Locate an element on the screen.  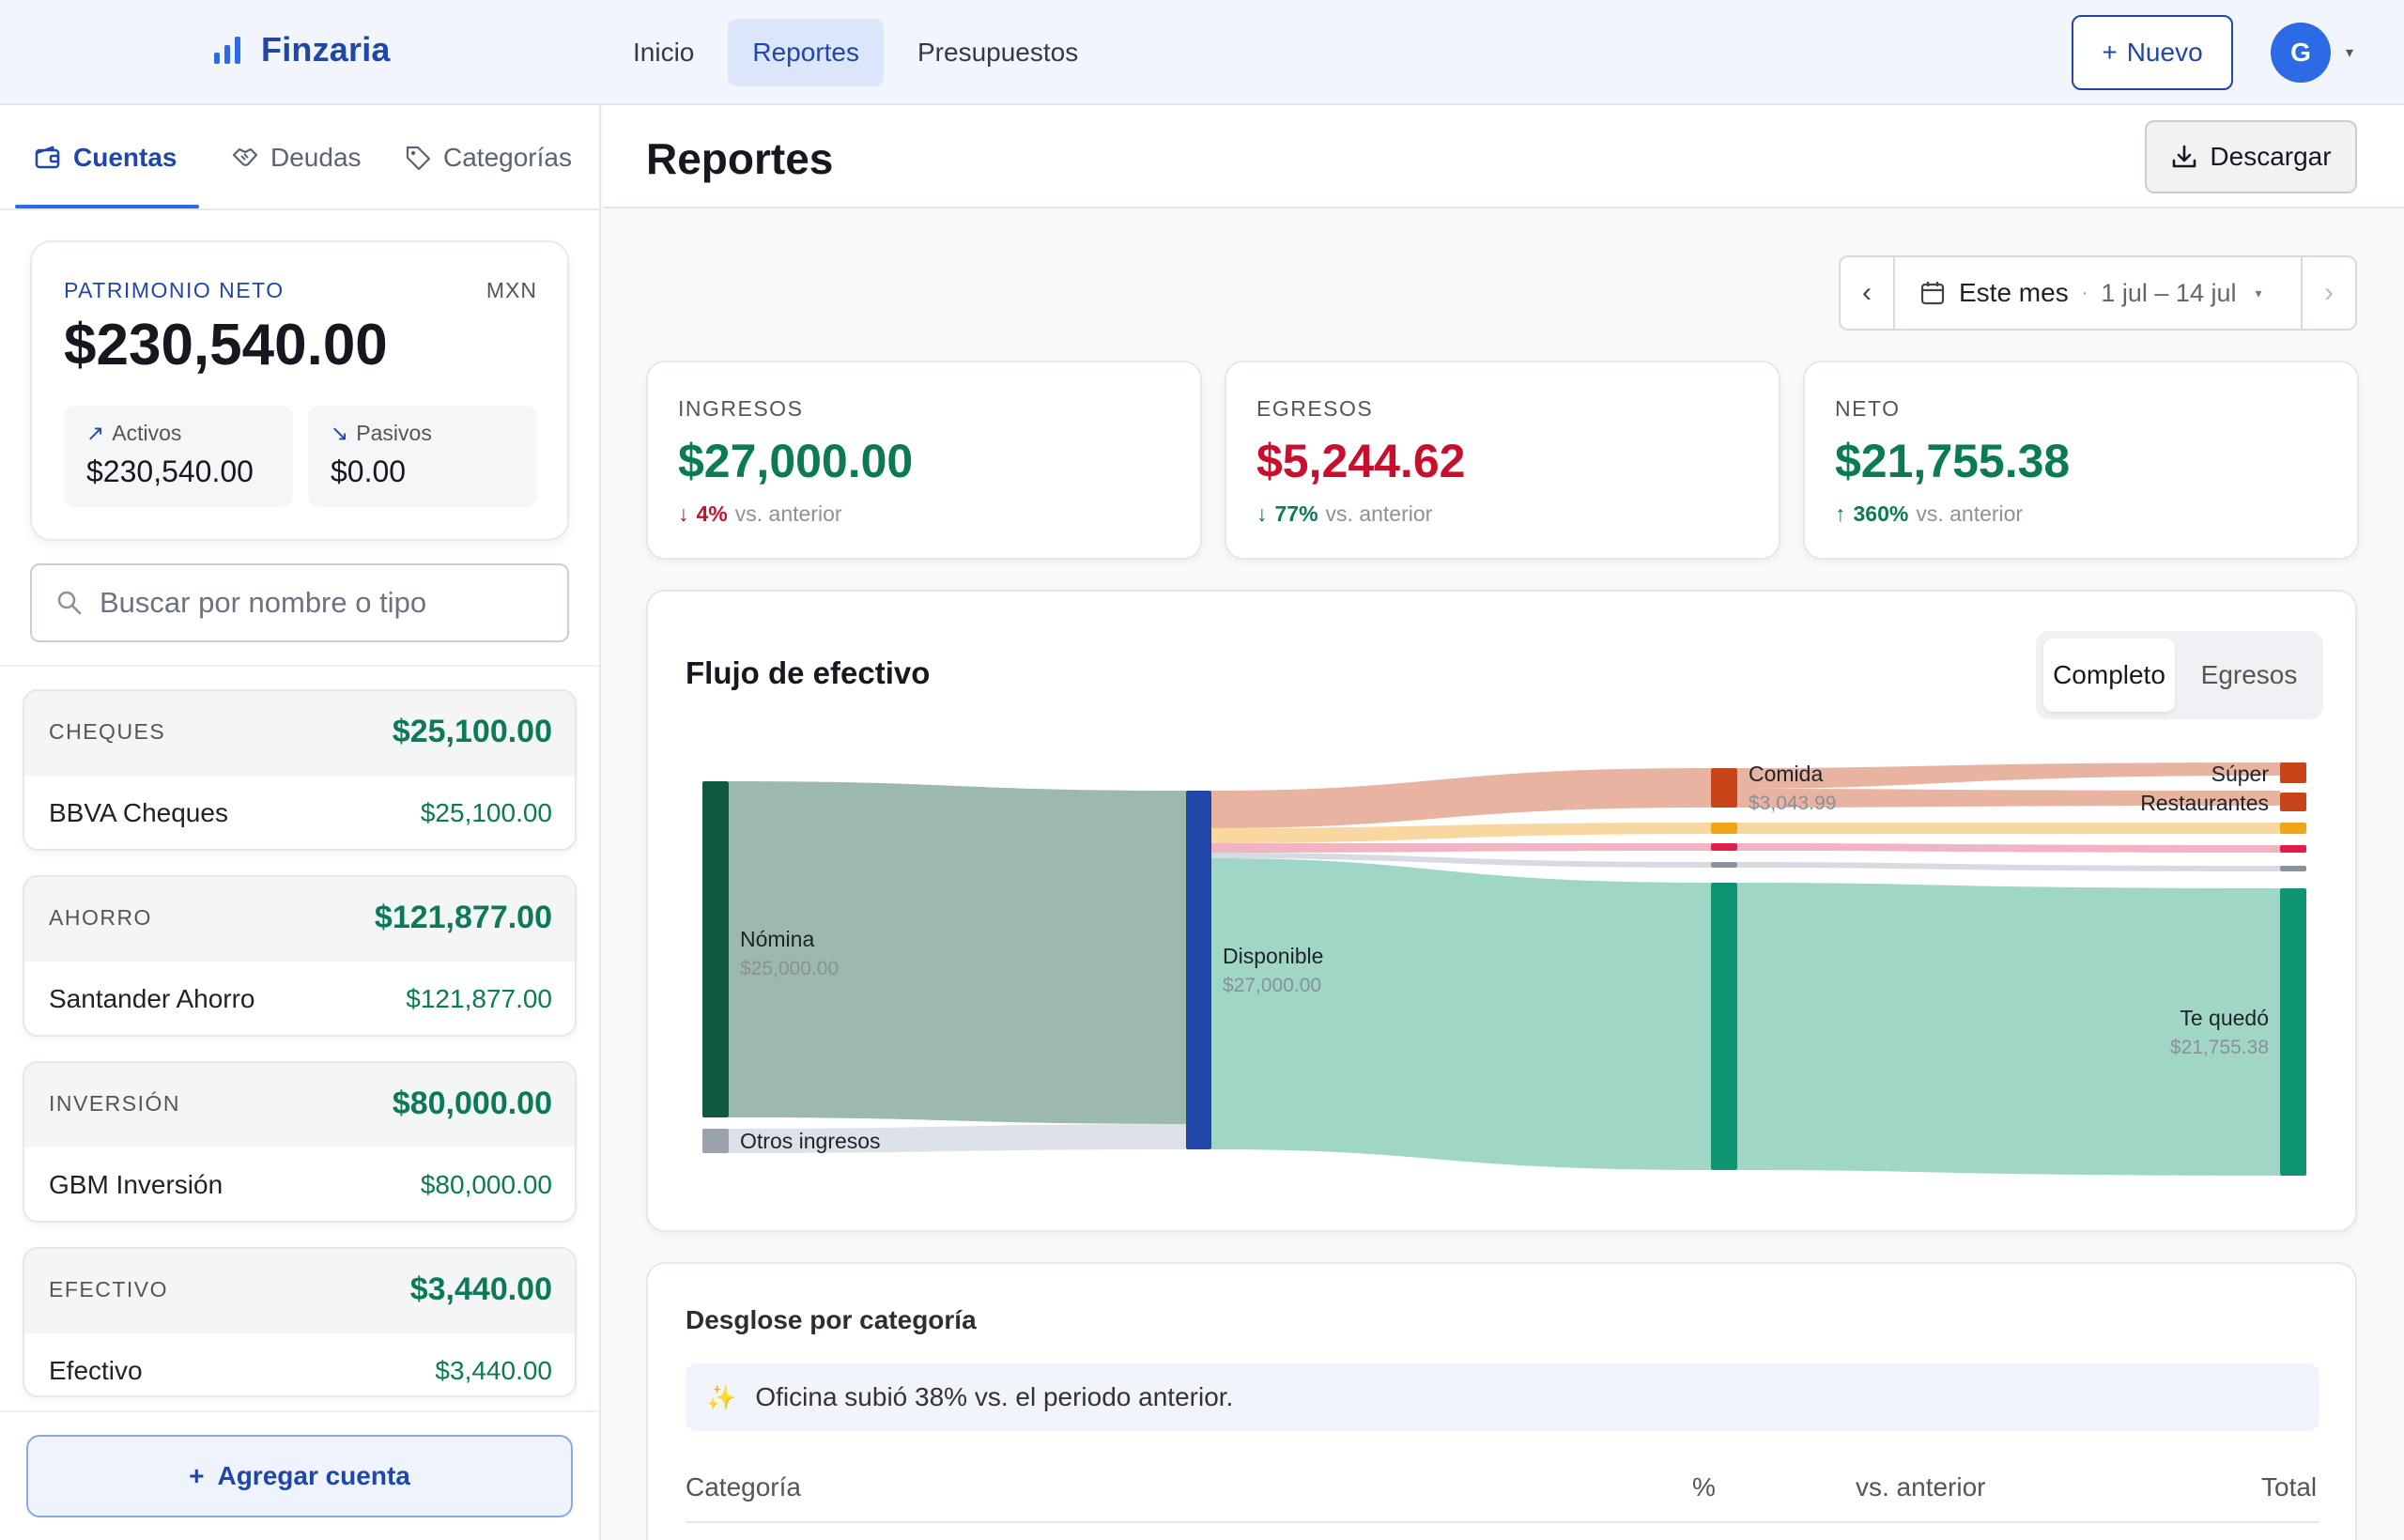
label-comida: Comida is located at coordinates (1786, 774).